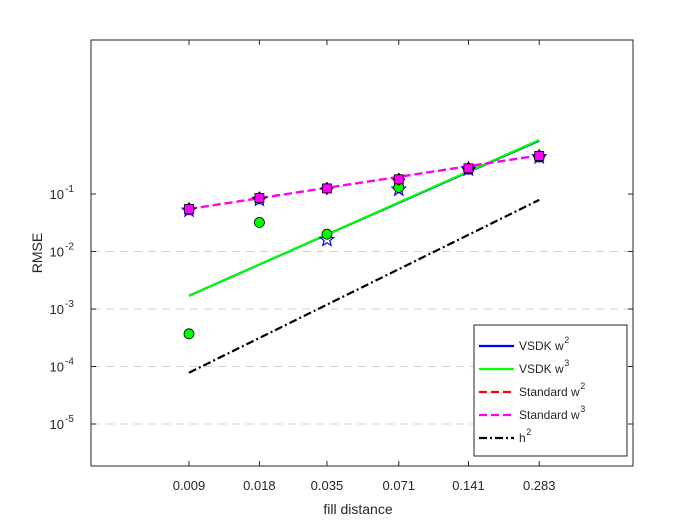  Describe the element at coordinates (357, 509) in the screenshot. I see `x-axis-title: fill distance` at that location.